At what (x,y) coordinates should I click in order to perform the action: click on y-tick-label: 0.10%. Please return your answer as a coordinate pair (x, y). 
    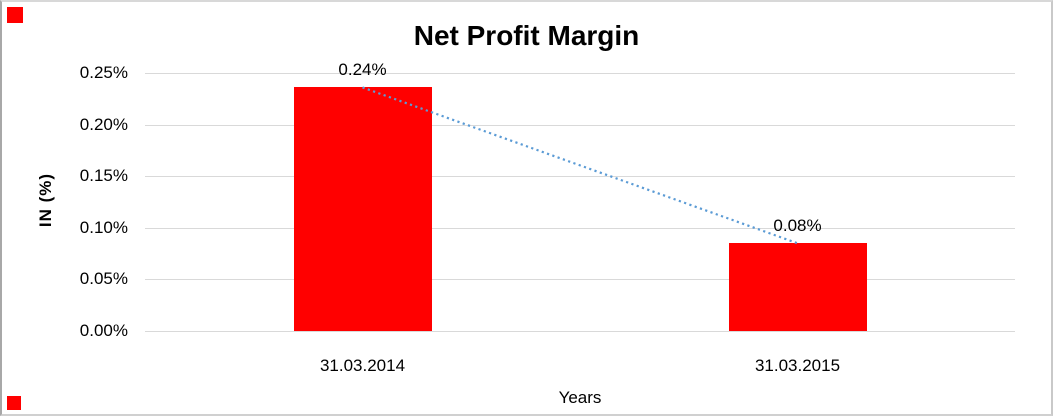
    Looking at the image, I should click on (103, 227).